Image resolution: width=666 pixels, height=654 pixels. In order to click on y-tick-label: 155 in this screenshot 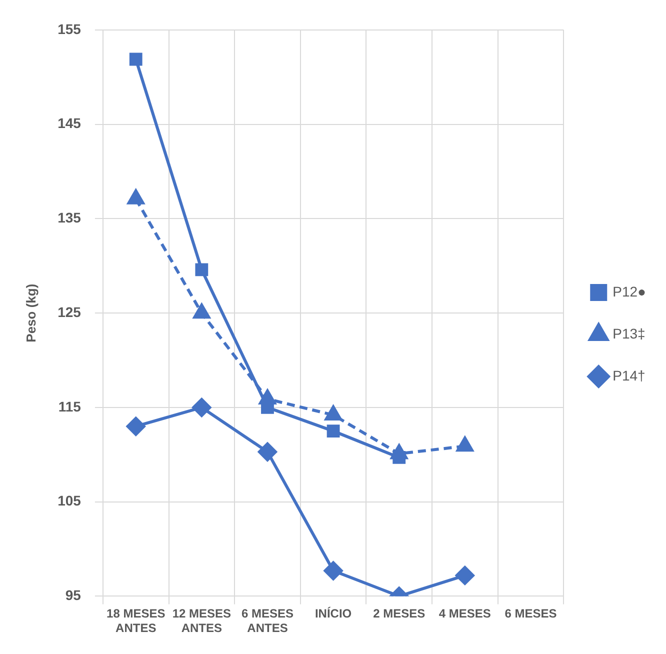, I will do `click(70, 28)`.